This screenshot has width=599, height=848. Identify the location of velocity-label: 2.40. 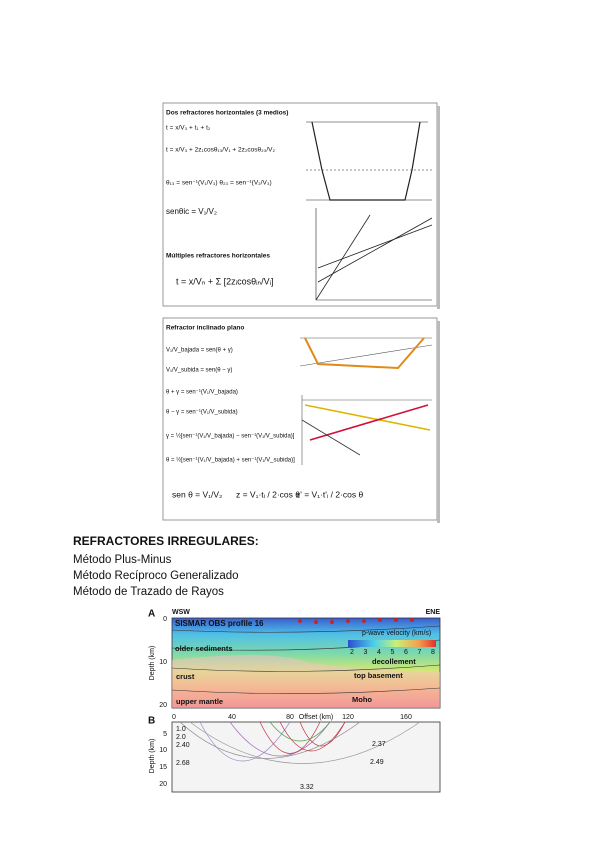
(183, 745).